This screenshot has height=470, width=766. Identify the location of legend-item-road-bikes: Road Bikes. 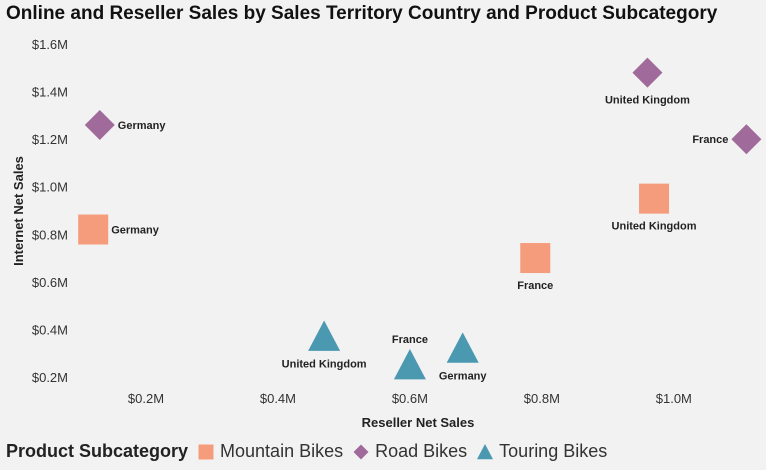
(410, 451).